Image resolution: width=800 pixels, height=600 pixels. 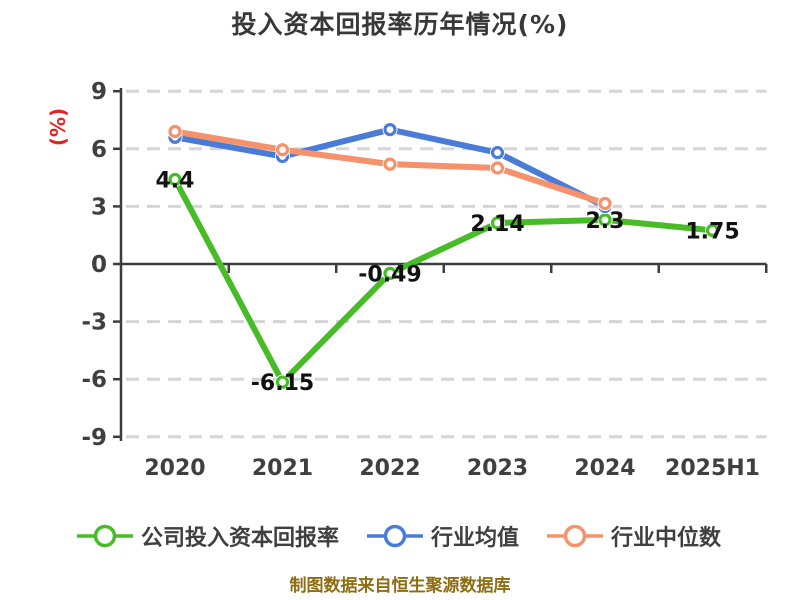 I want to click on y-tick-label: -9, so click(x=94, y=438).